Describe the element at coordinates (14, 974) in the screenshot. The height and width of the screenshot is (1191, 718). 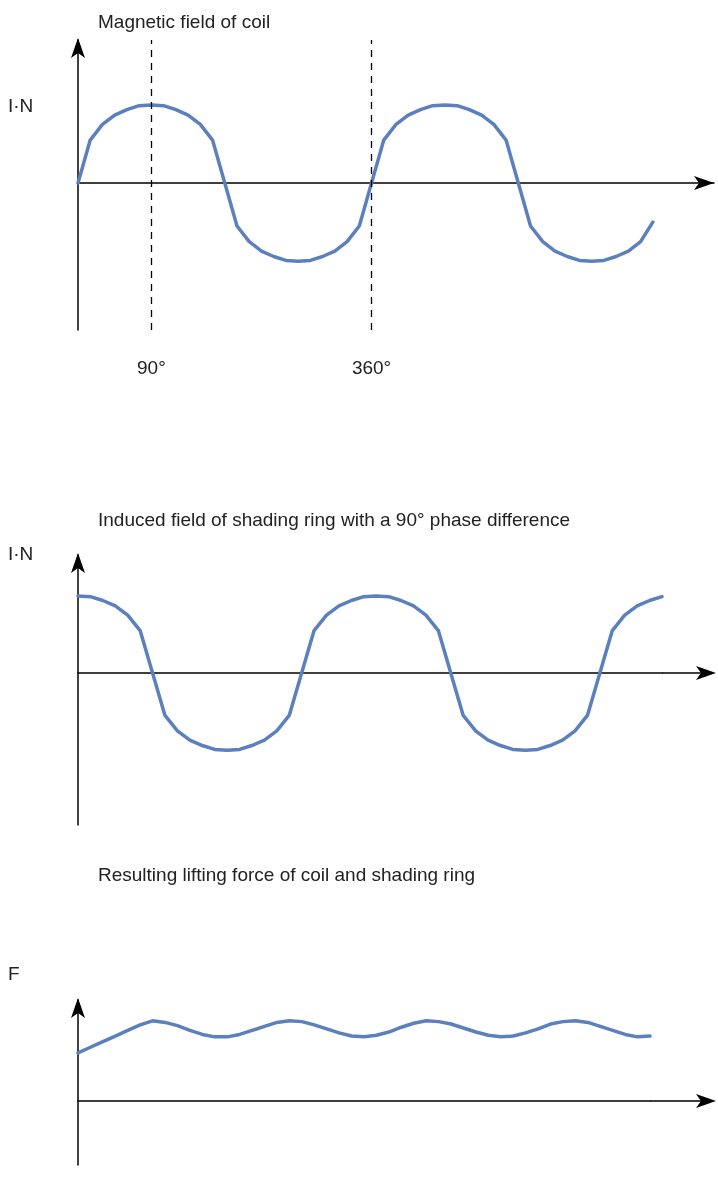
I see `y-axis-title: F` at that location.